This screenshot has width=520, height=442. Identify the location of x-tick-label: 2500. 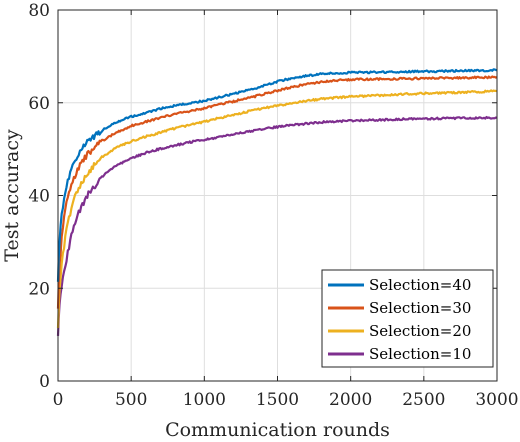
(423, 400).